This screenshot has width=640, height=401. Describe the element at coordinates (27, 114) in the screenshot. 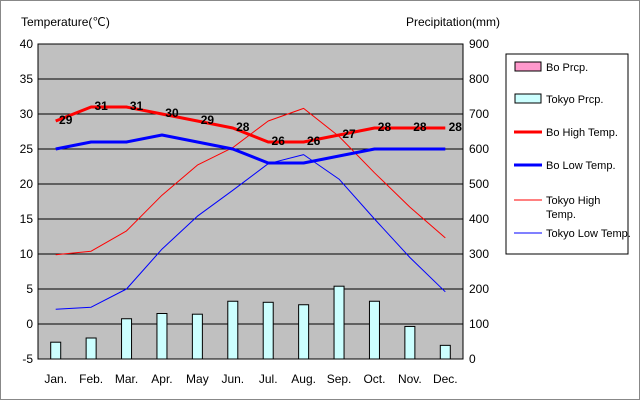

I see `left-tick-label: 30` at that location.